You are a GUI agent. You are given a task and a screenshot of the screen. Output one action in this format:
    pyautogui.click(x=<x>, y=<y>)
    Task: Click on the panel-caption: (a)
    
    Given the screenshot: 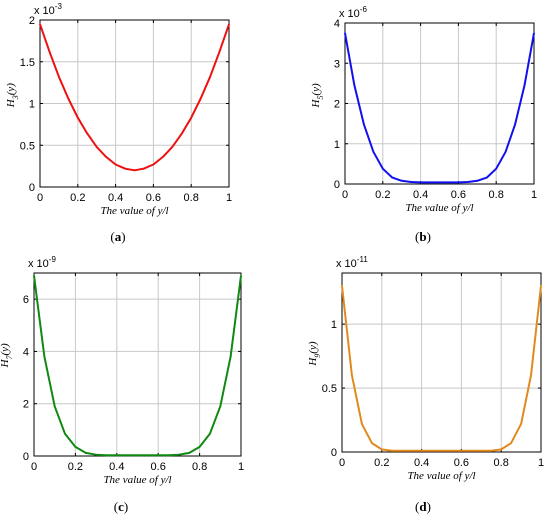 What is the action you would take?
    pyautogui.click(x=117, y=236)
    